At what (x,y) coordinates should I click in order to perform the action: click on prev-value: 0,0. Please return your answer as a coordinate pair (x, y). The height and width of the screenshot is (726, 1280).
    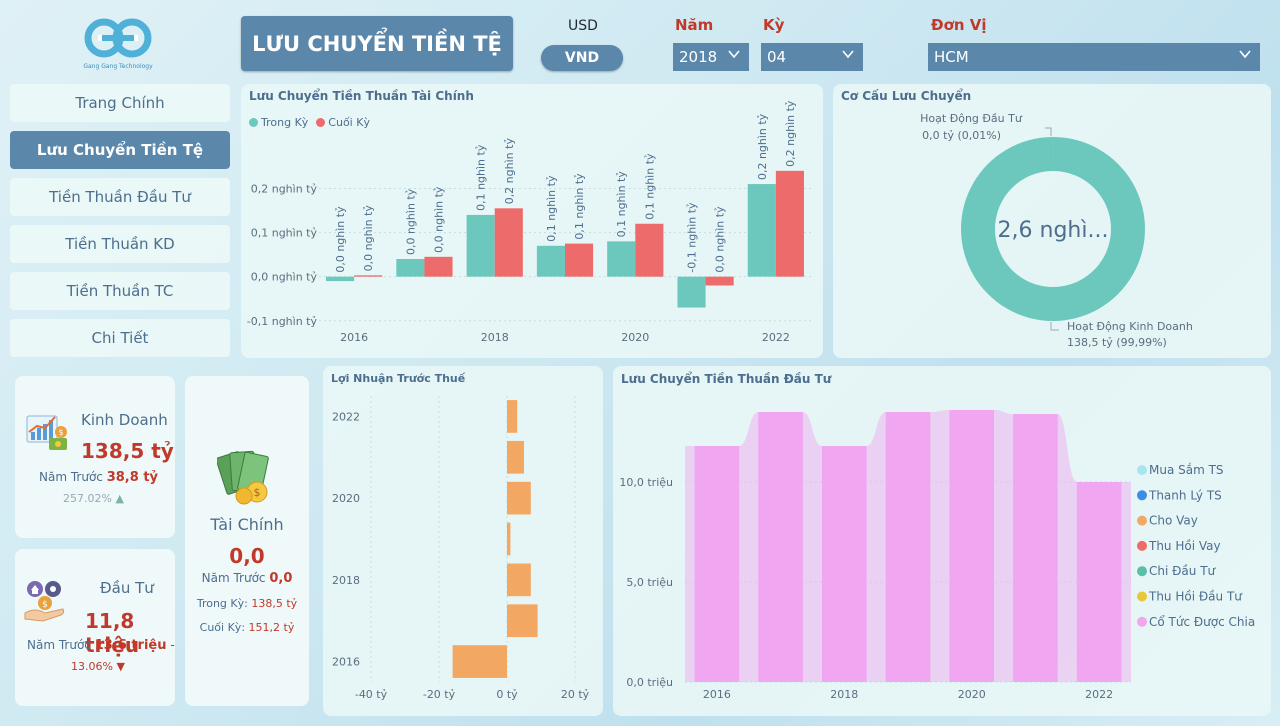
    Looking at the image, I should click on (281, 578).